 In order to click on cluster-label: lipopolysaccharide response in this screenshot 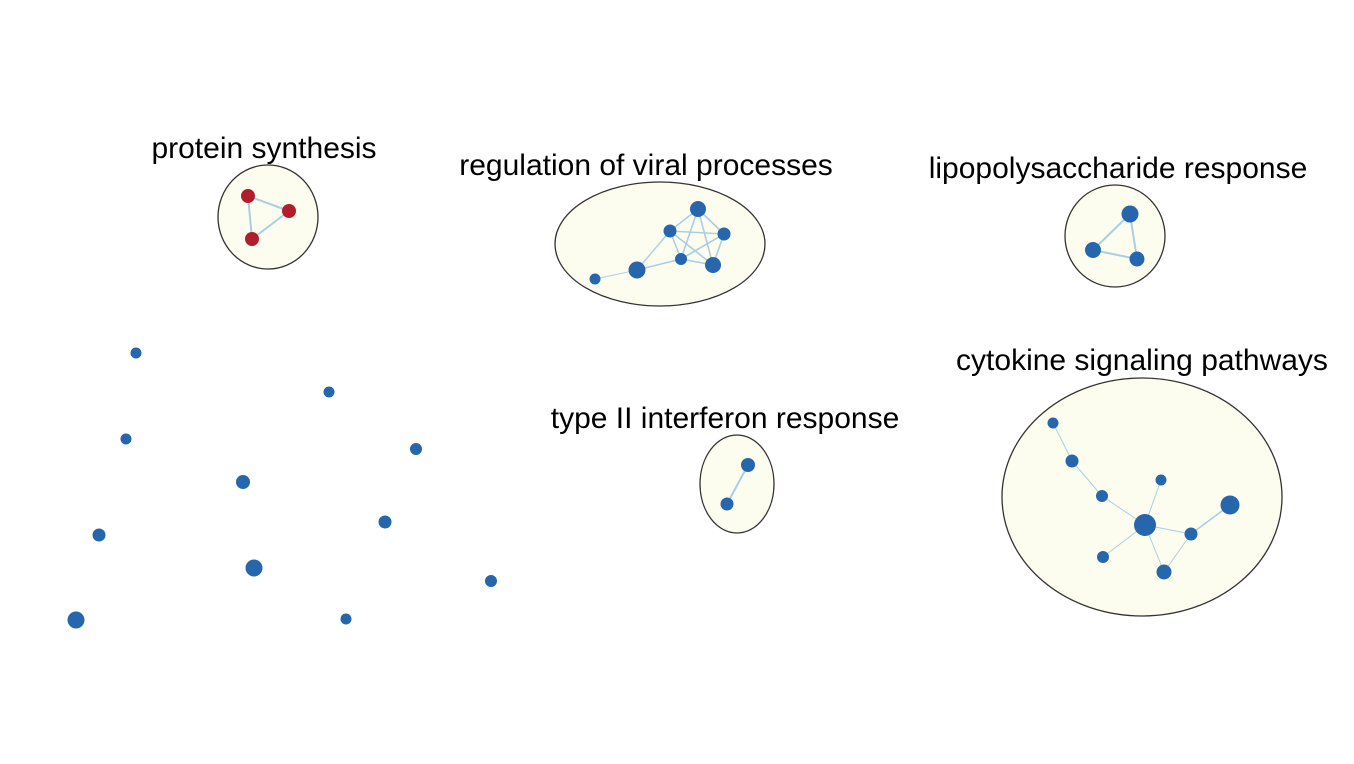, I will do `click(1118, 168)`.